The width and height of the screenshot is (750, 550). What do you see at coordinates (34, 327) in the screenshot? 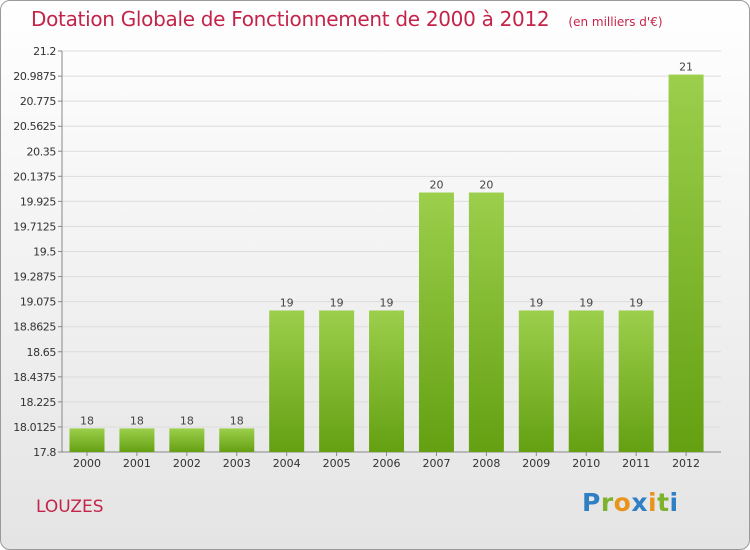
I see `y-tick-label: 18.8625` at bounding box center [34, 327].